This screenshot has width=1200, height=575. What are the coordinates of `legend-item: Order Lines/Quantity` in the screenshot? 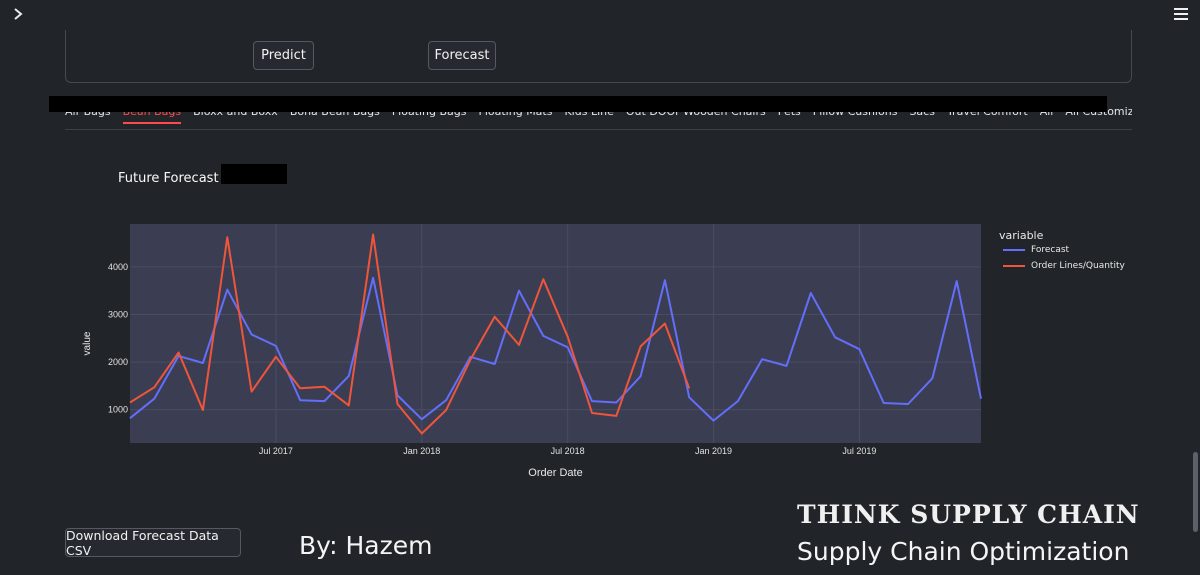 It's located at (1064, 266).